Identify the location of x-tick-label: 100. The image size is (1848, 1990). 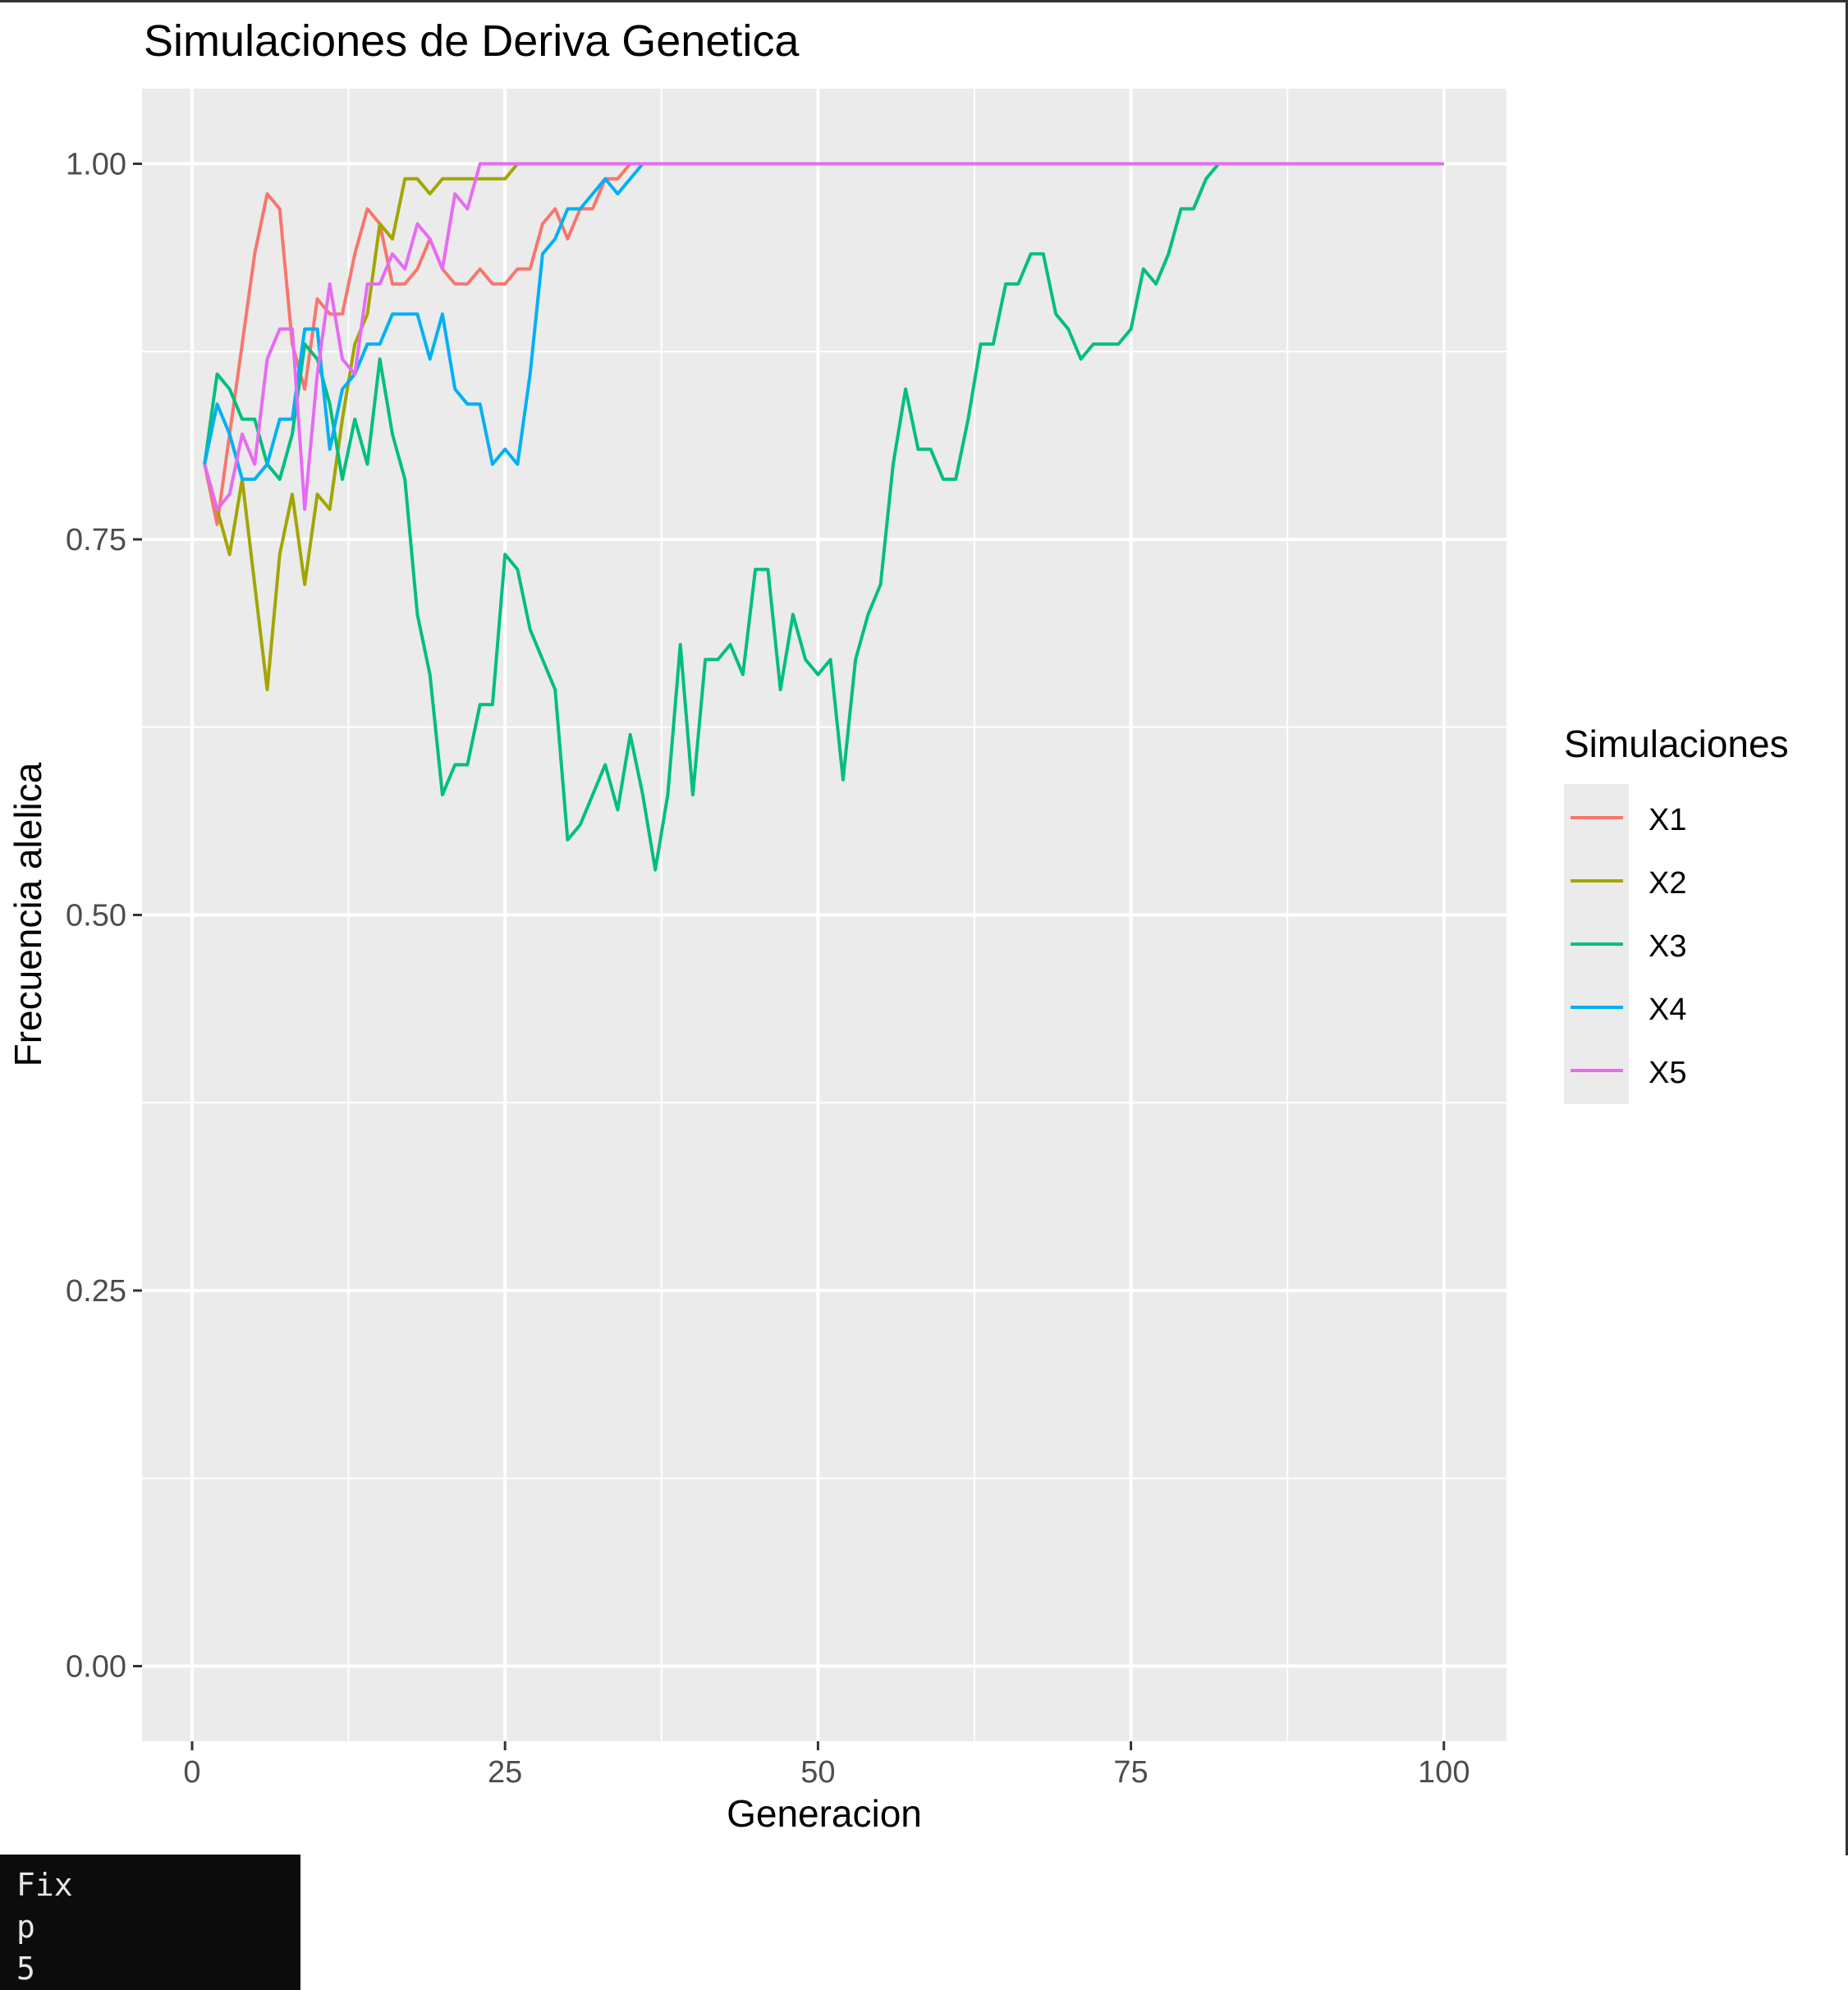
(1444, 1773).